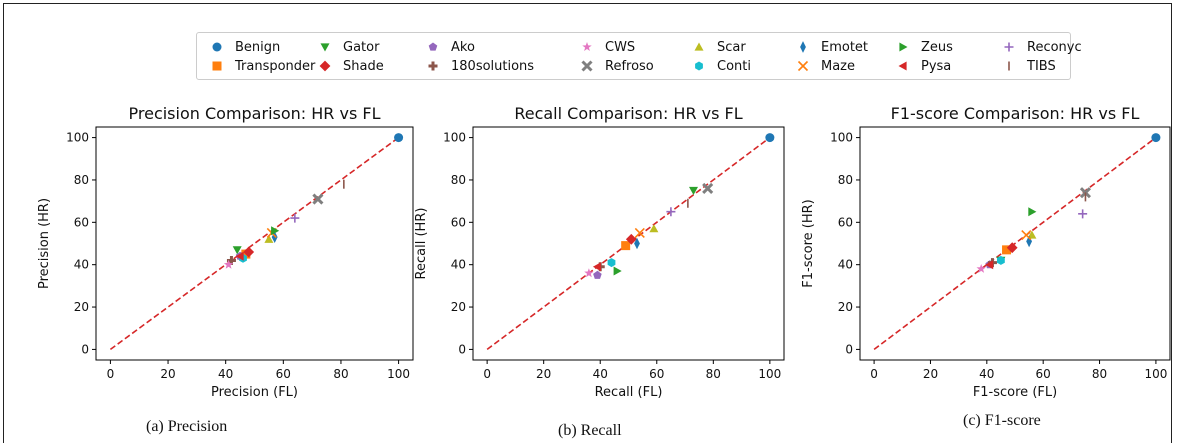  I want to click on legend-label: Benign, so click(258, 47).